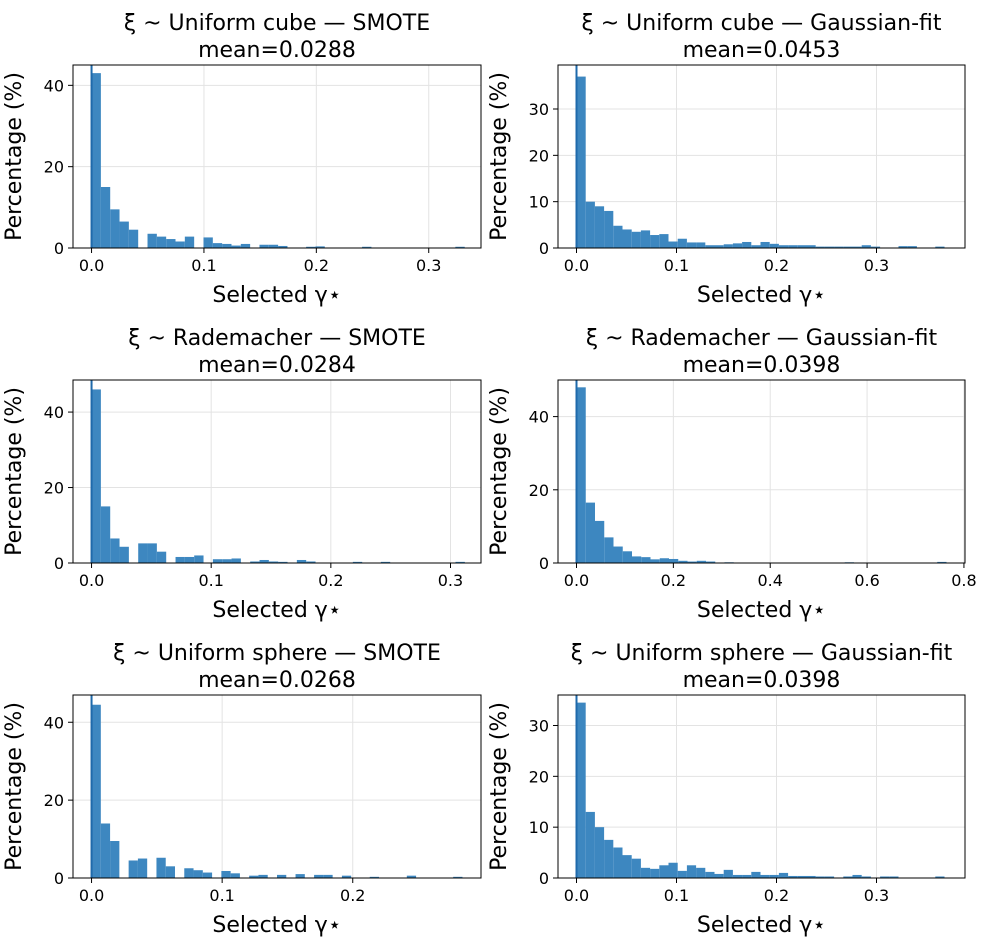  What do you see at coordinates (963, 580) in the screenshot?
I see `x-tick-label: 0.8` at bounding box center [963, 580].